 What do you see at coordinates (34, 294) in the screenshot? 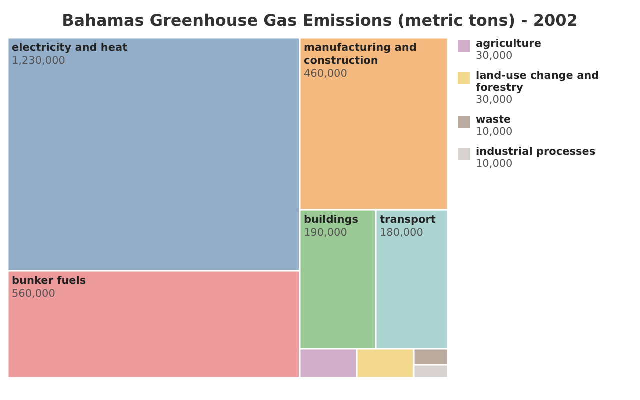
I see `data-label: 560,000` at bounding box center [34, 294].